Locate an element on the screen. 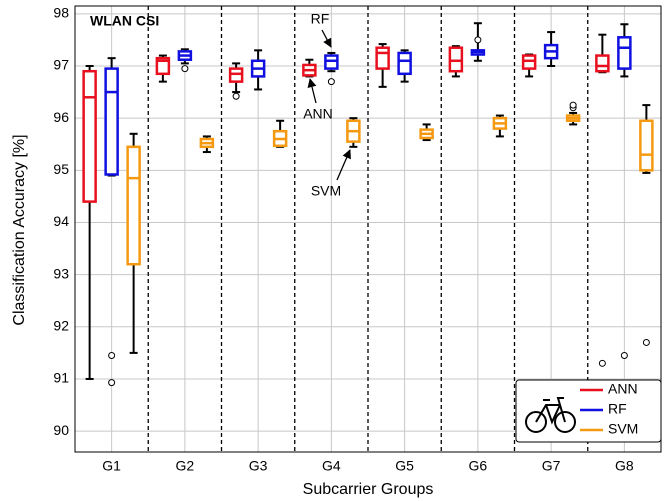 The image size is (667, 501). x-tick-label: G4 is located at coordinates (331, 466).